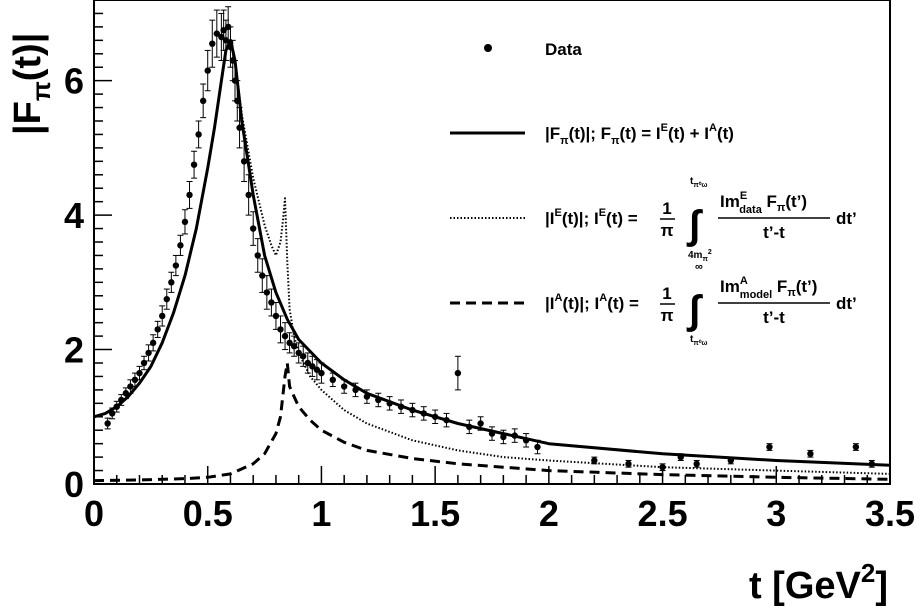 The width and height of the screenshot is (921, 606). What do you see at coordinates (846, 218) in the screenshot?
I see `legend-ie-dt: dt’` at bounding box center [846, 218].